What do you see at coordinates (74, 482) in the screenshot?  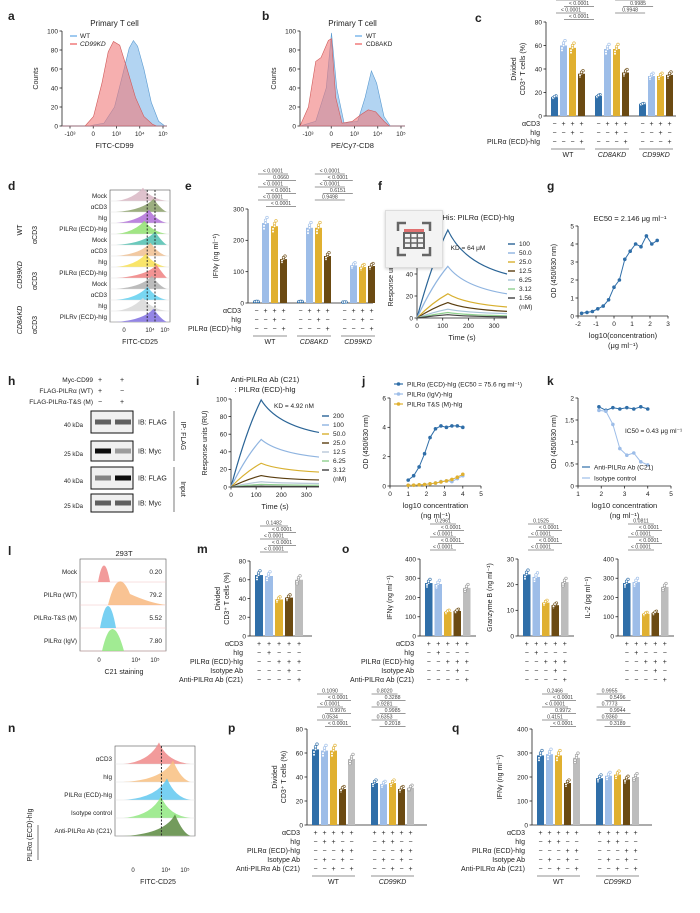 I see `molecular-weight: 40 kDa` at bounding box center [74, 482].